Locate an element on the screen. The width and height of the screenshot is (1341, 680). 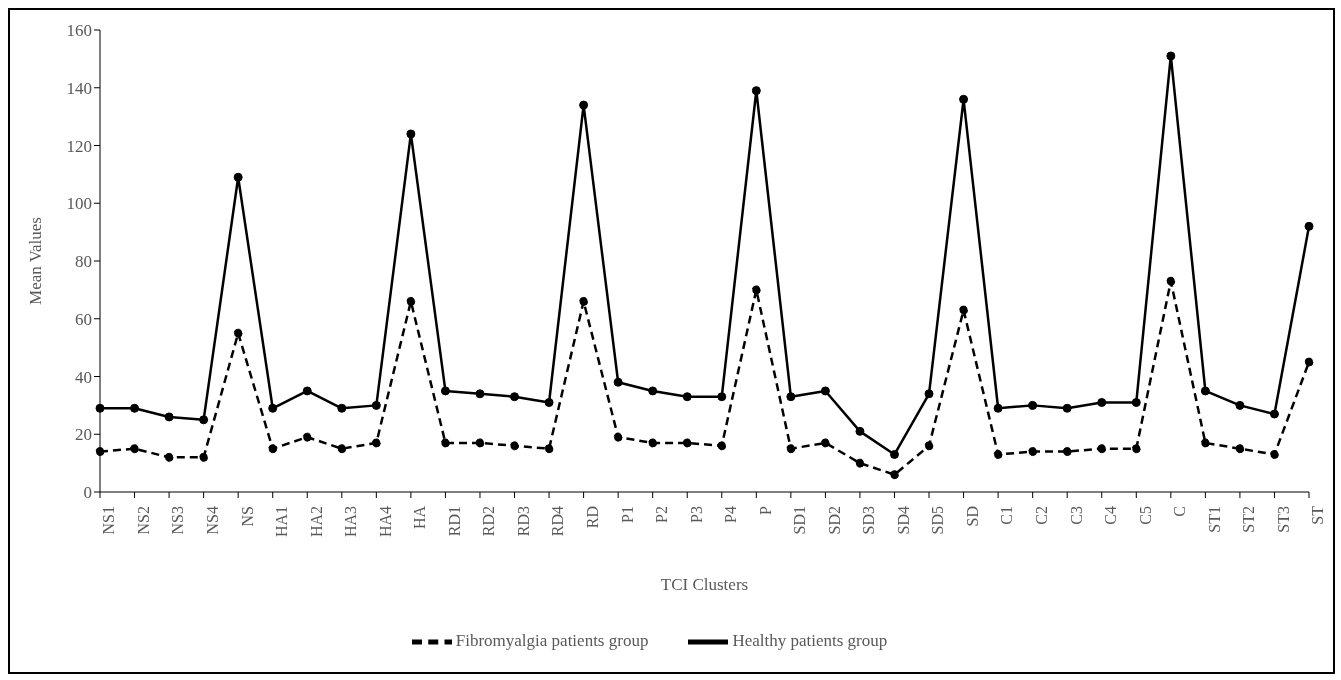
x-axis-title: TCI Clusters is located at coordinates (704, 584).